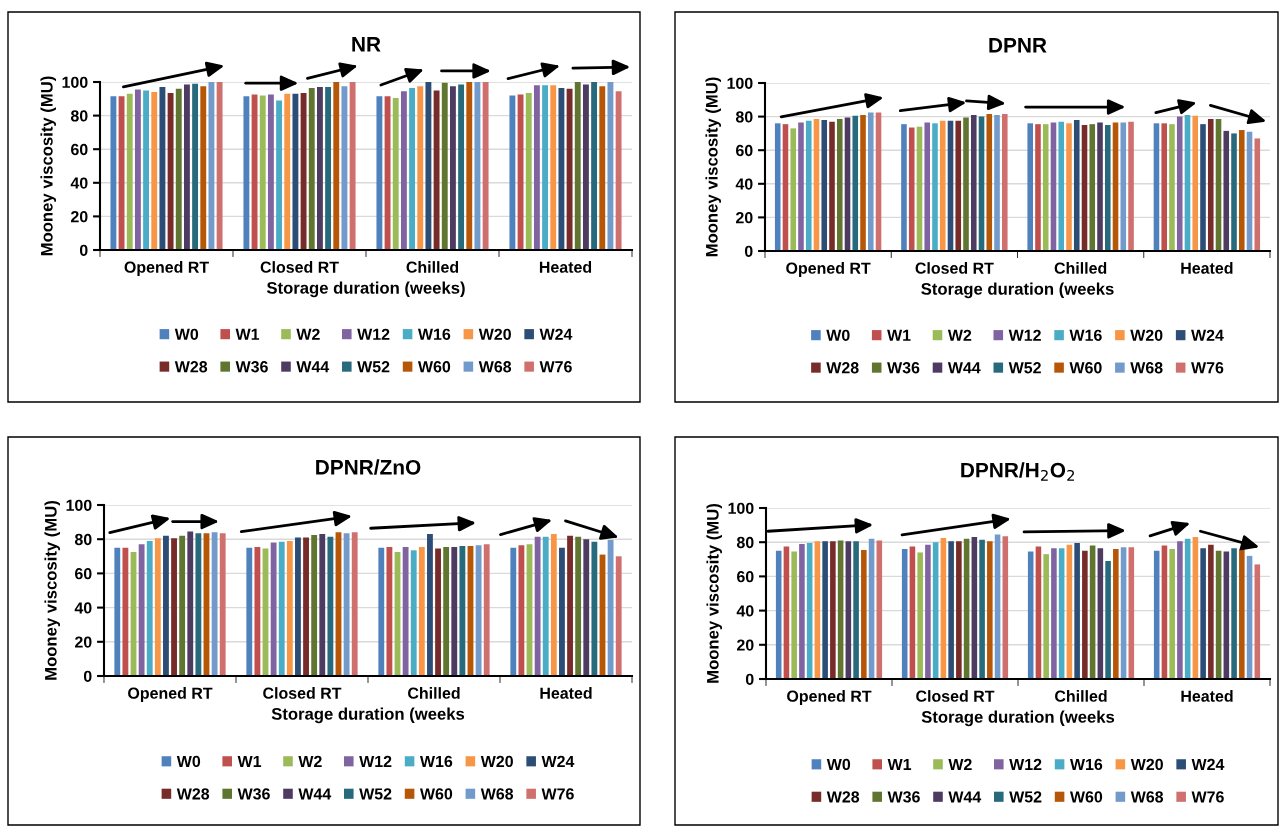  Describe the element at coordinates (247, 334) in the screenshot. I see `legend-label: W1` at that location.